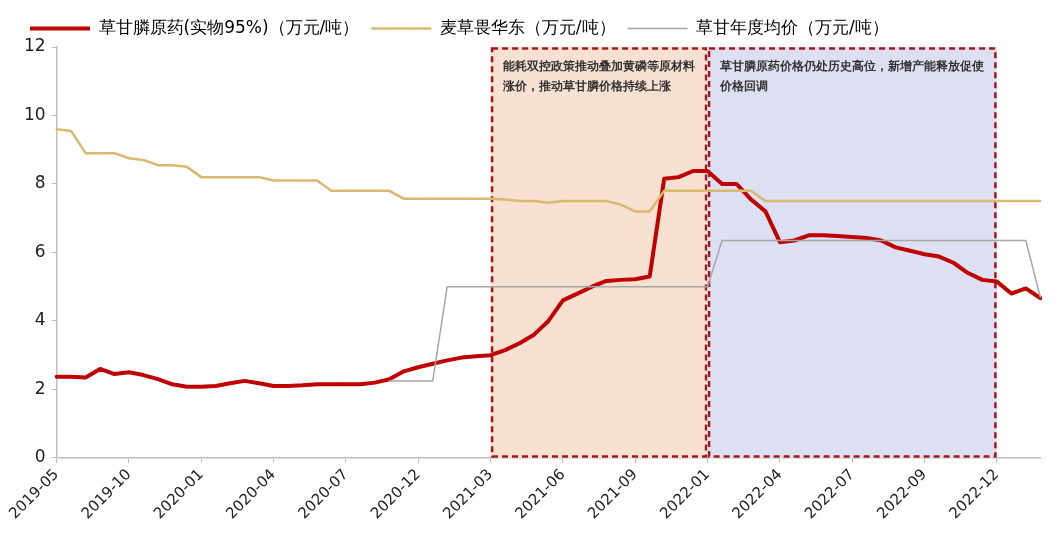 Image resolution: width=1064 pixels, height=538 pixels. What do you see at coordinates (40, 387) in the screenshot?
I see `y-tick-label: 2` at bounding box center [40, 387].